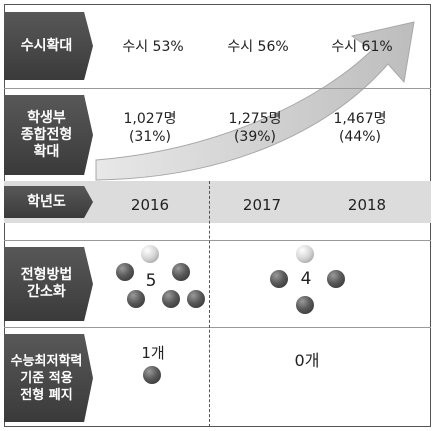  What do you see at coordinates (48, 135) in the screenshot?
I see `label-hakjong: 학생부 종합전형 확대` at bounding box center [48, 135].